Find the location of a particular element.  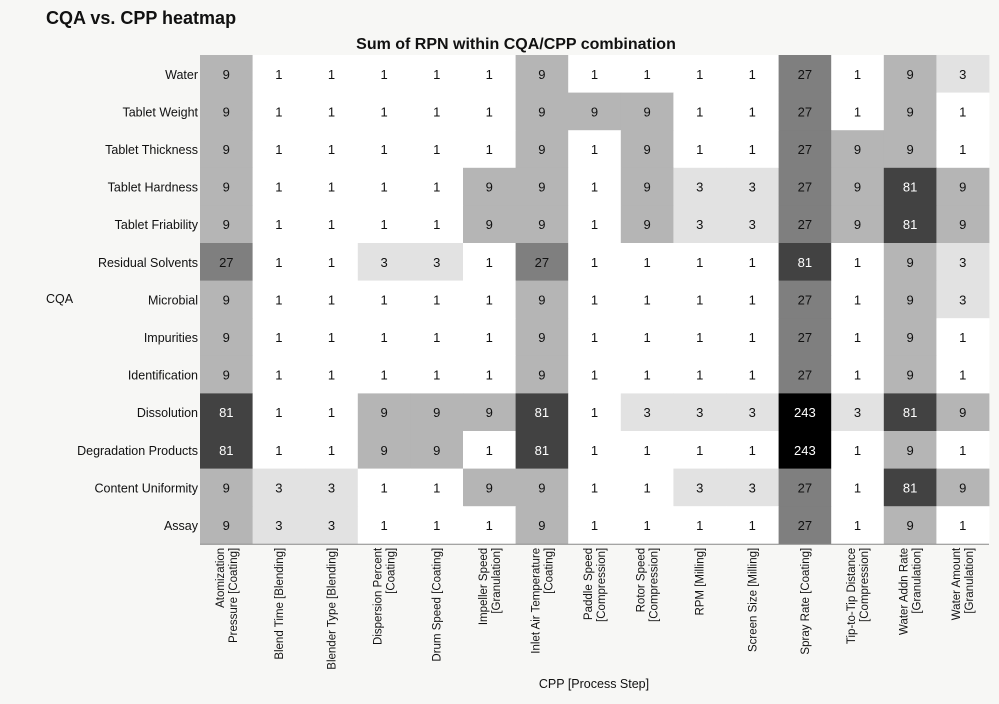

row-label: Tablet Hardness is located at coordinates (153, 188).